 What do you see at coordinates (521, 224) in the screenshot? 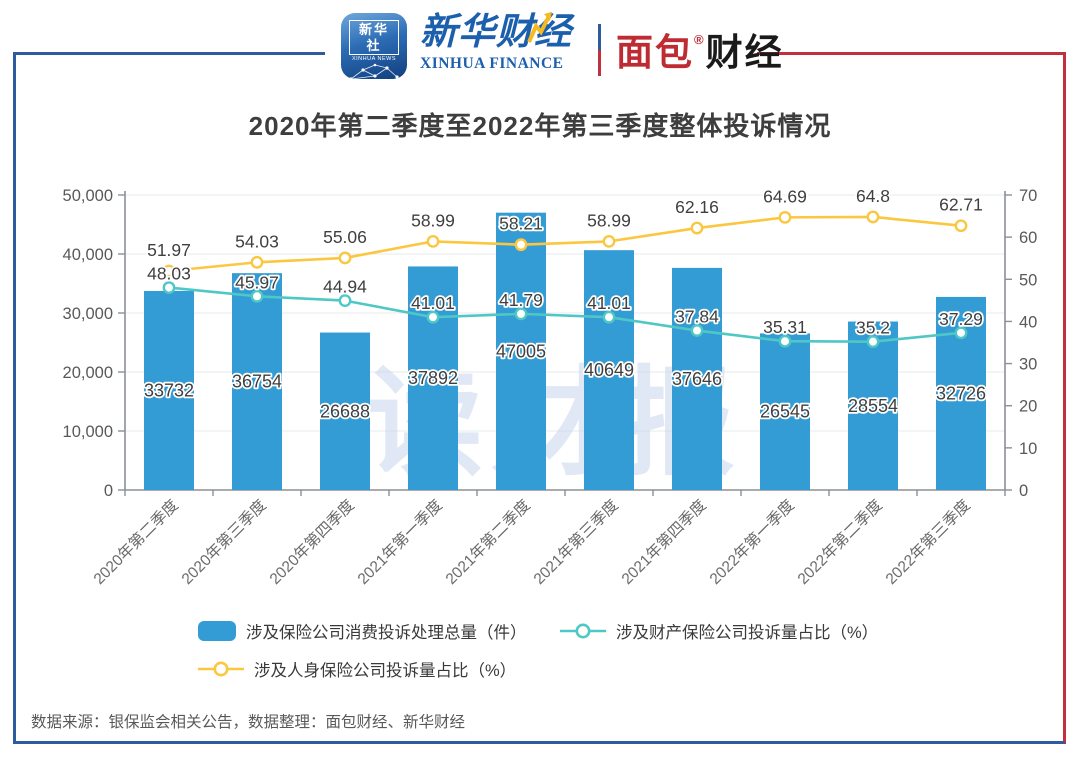
I see `line-value-label: 58.21` at bounding box center [521, 224].